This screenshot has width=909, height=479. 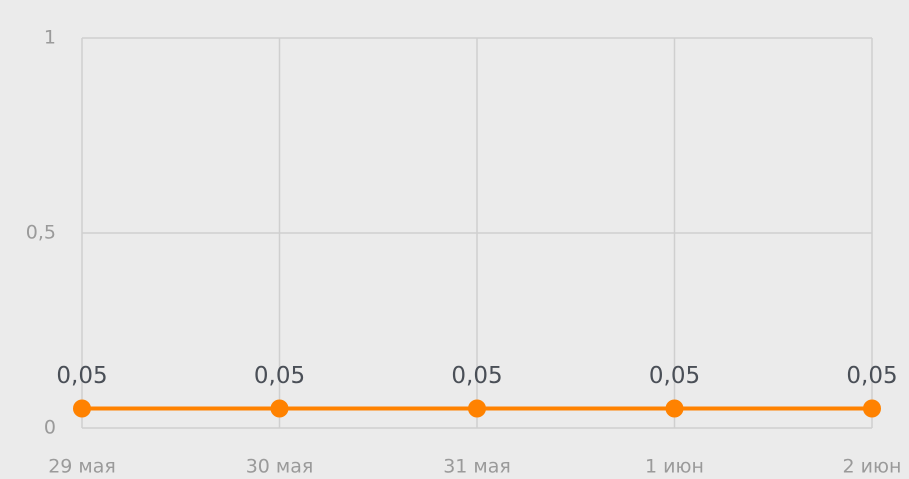 What do you see at coordinates (280, 467) in the screenshot?
I see `x-tick-label: 30 мая` at bounding box center [280, 467].